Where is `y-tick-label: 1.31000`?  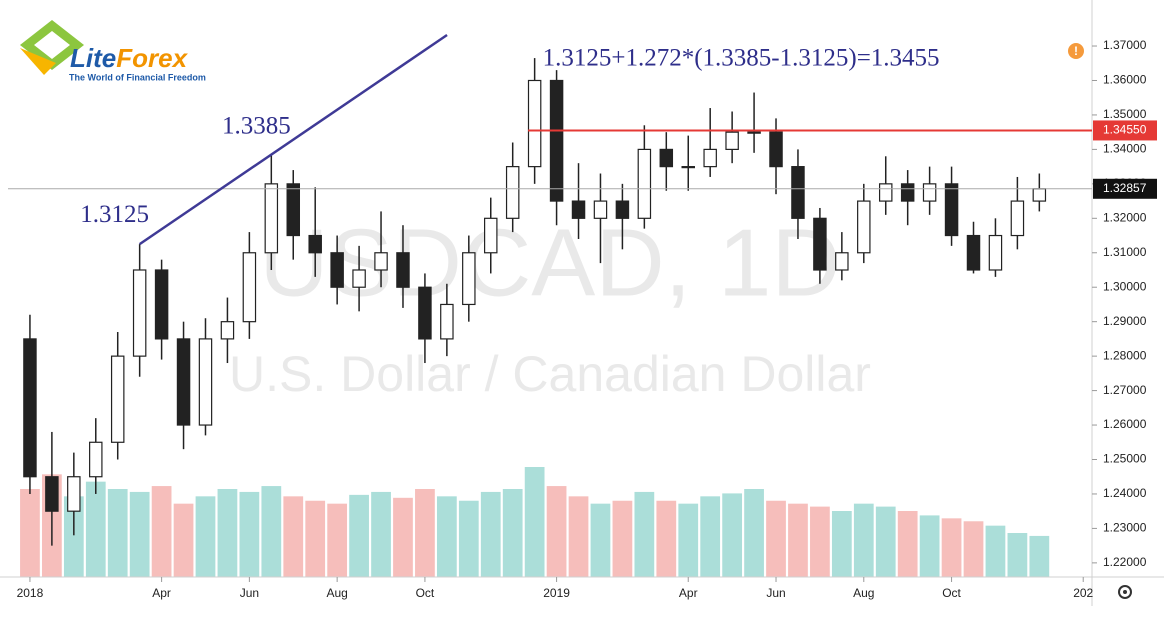
y-tick-label: 1.31000 is located at coordinates (1125, 252).